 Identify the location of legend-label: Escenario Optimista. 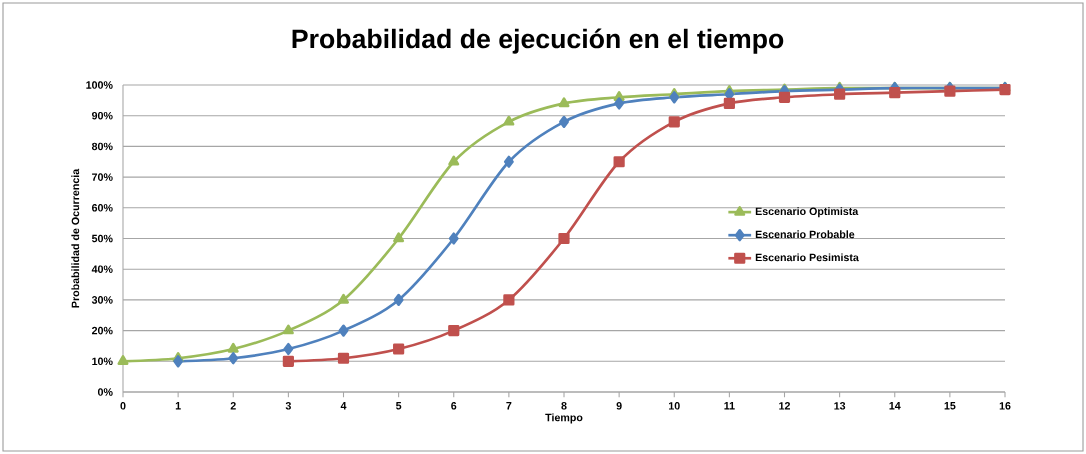
(807, 212).